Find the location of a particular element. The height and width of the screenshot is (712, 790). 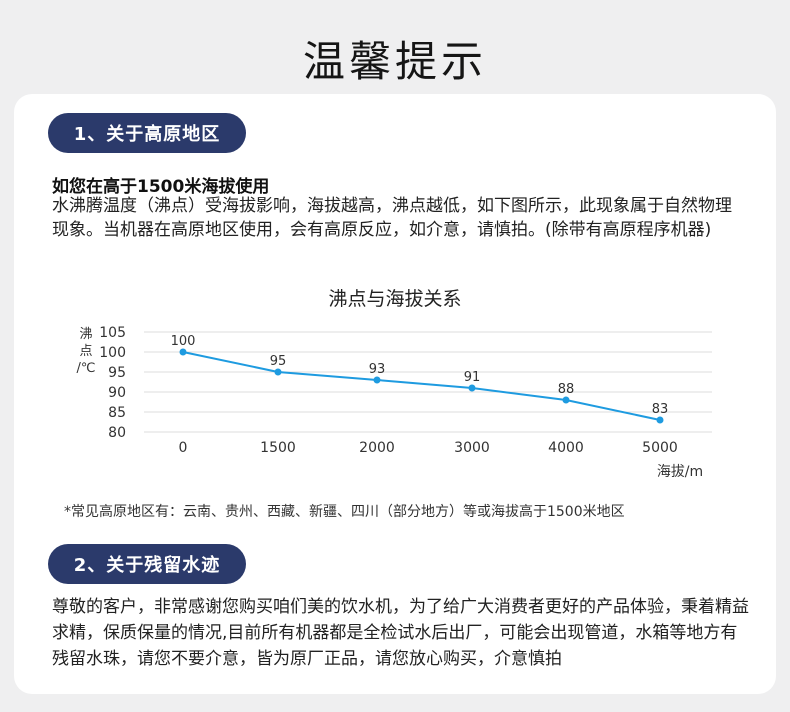

series-line is located at coordinates (421, 386).